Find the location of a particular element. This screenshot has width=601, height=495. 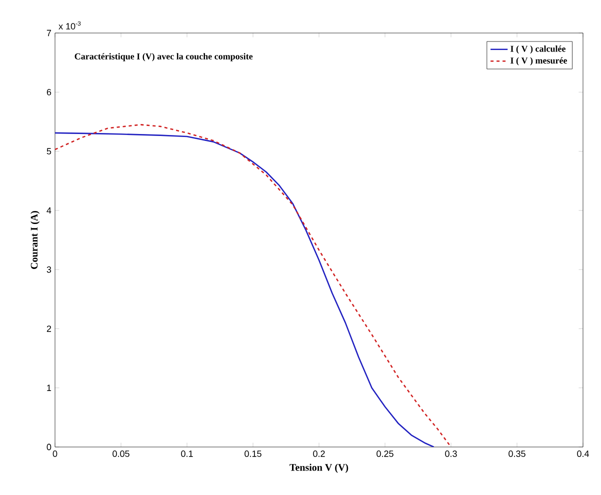

x-axis-title: Tension V (V) is located at coordinates (319, 468).